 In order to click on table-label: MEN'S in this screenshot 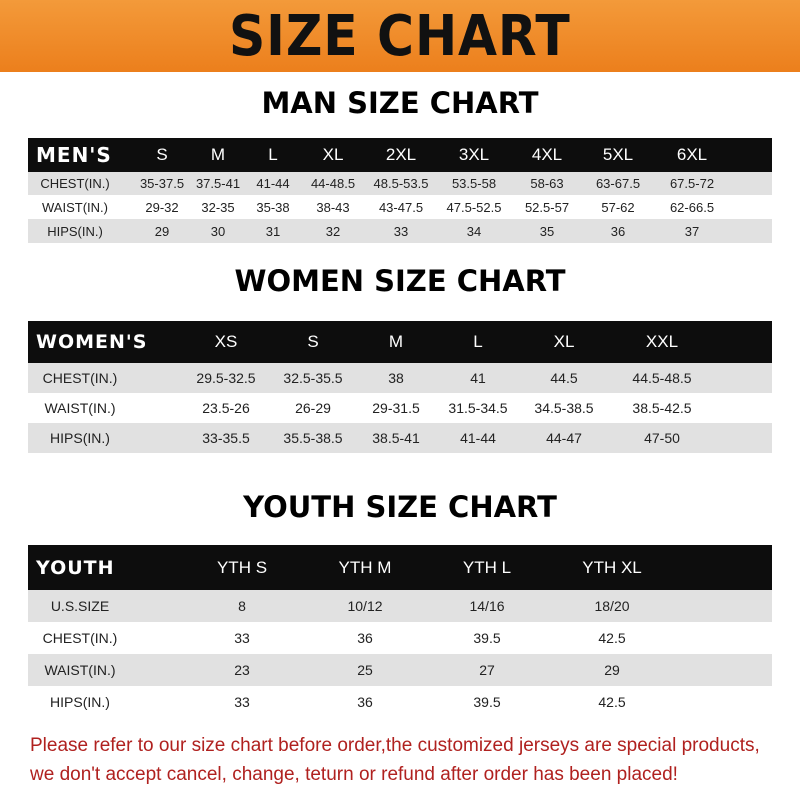, I will do `click(74, 155)`.